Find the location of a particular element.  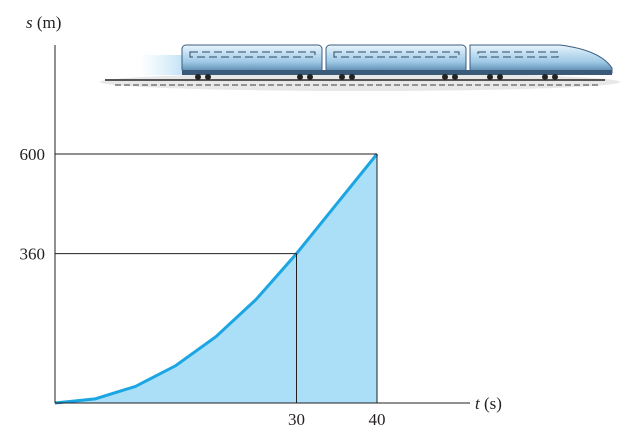

y-label-var: s is located at coordinates (29, 22).